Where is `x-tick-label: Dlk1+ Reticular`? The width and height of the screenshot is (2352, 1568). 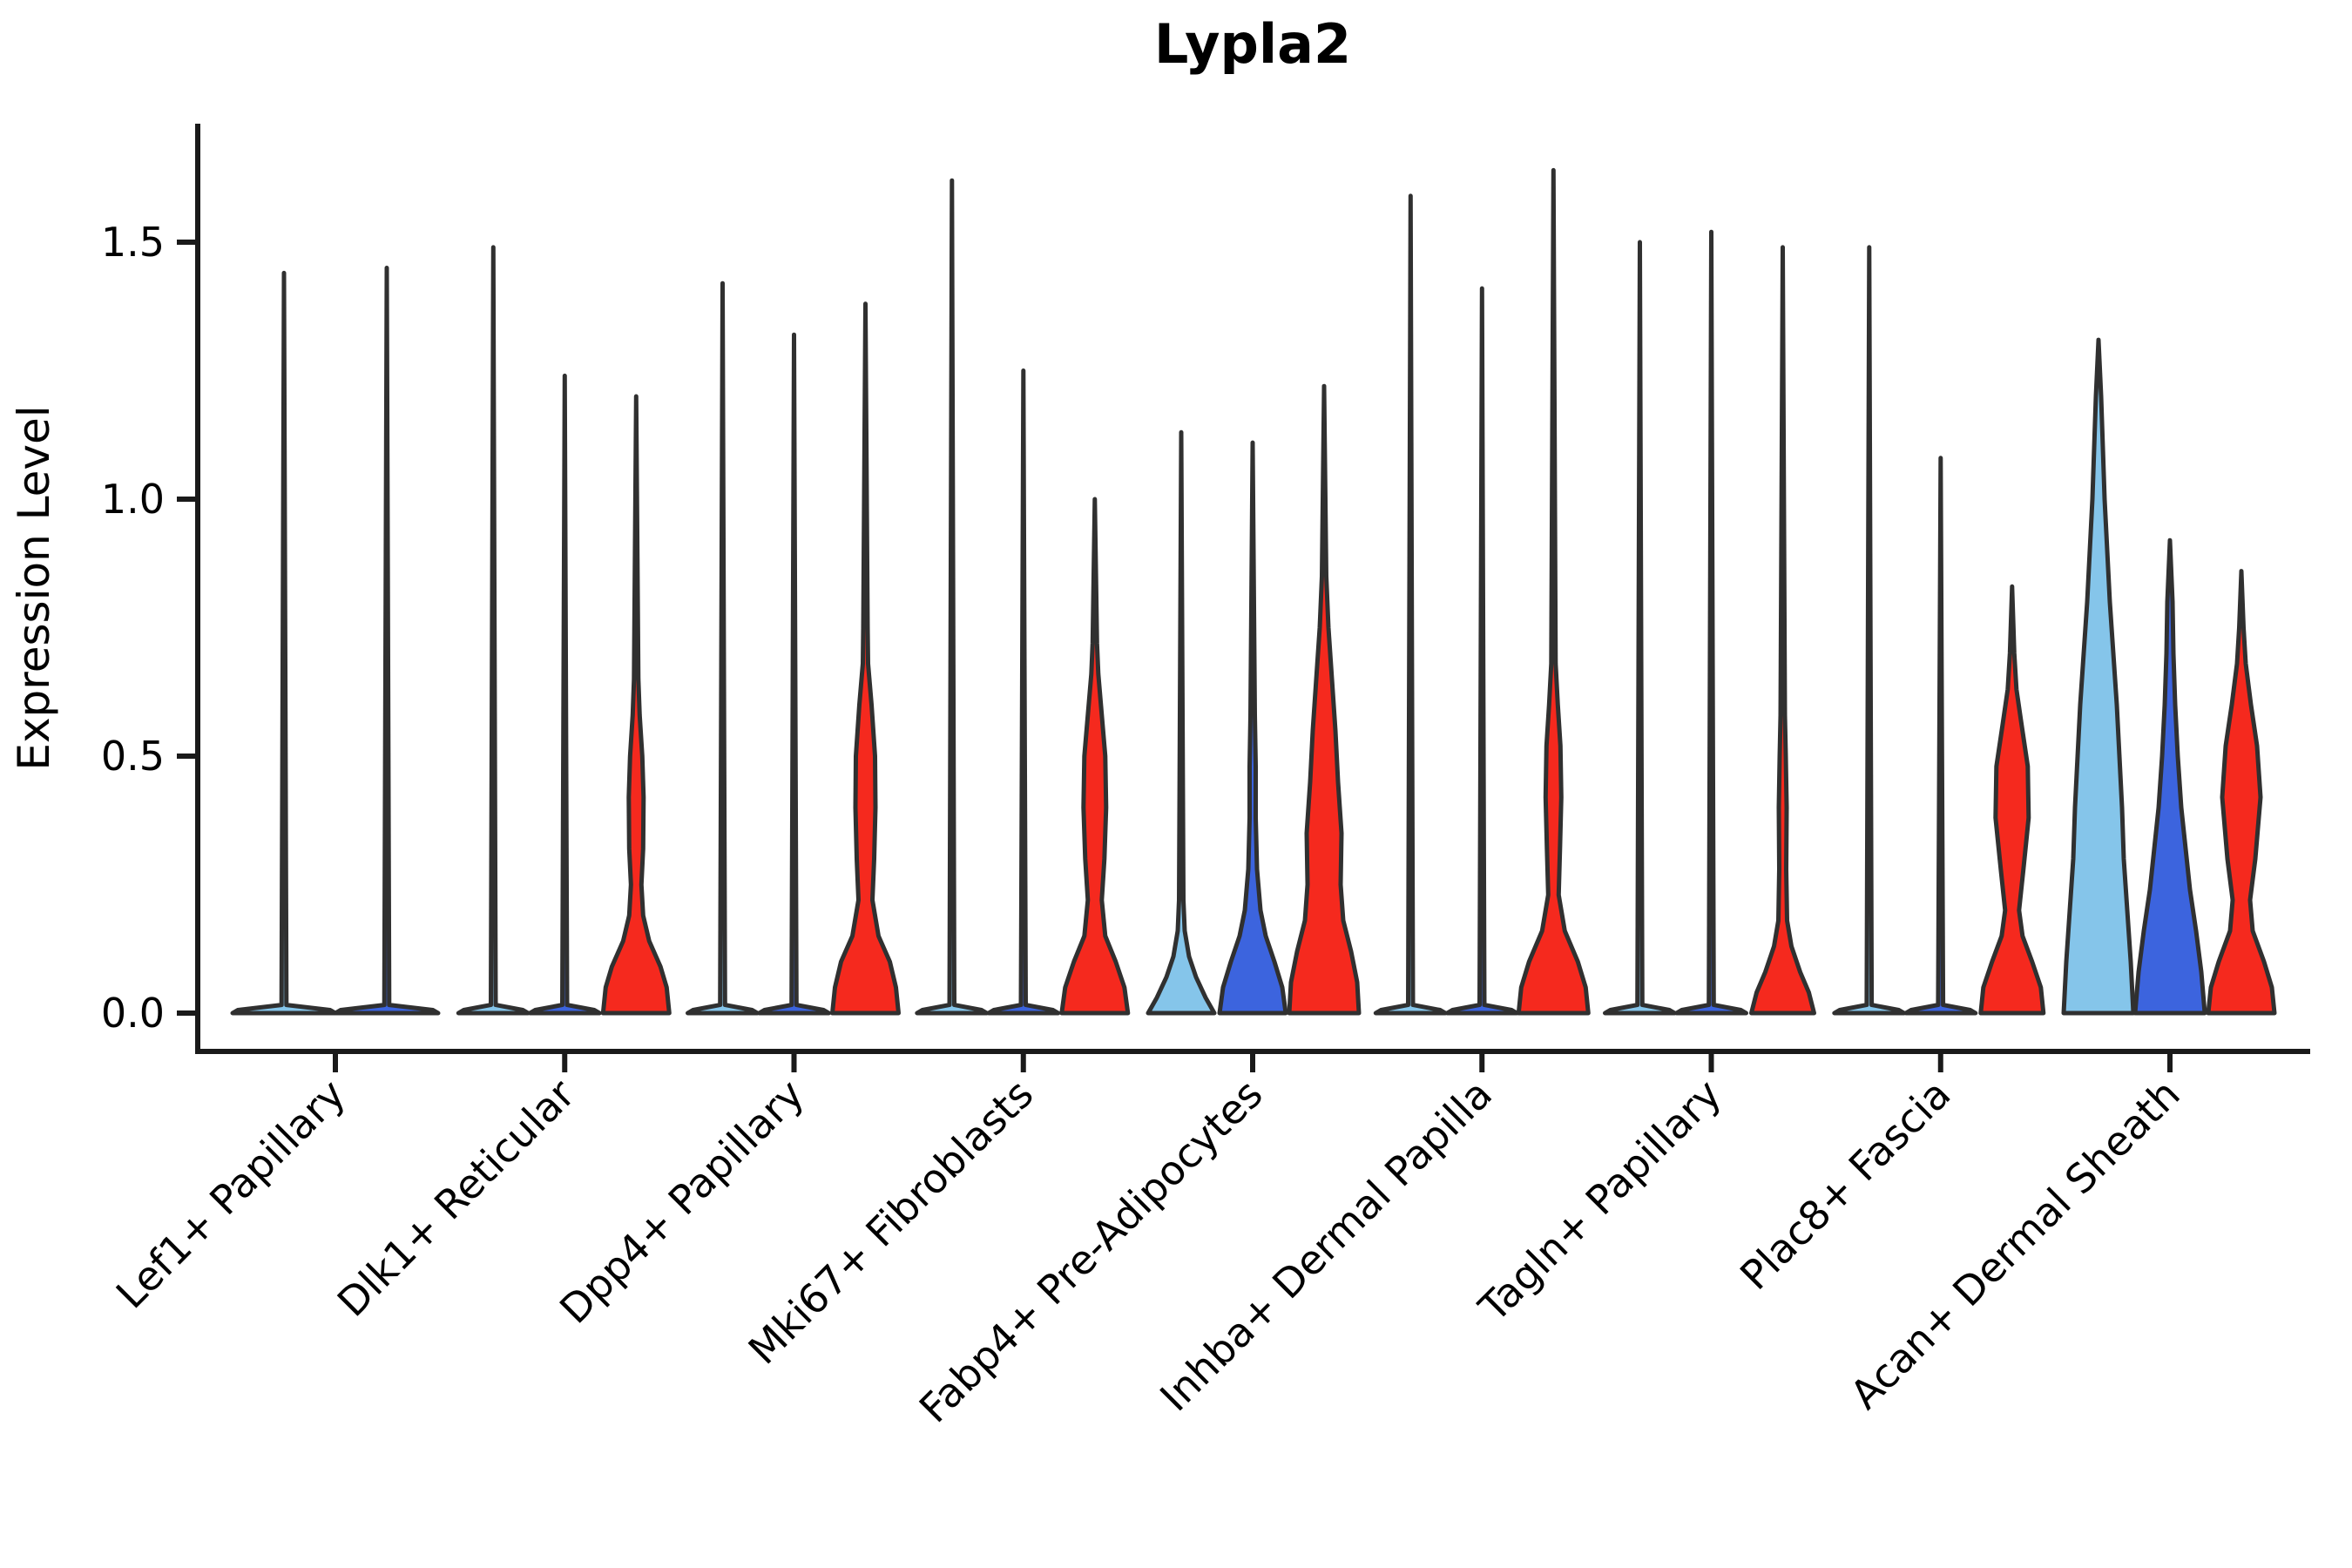
x-tick-label: Dlk1+ Reticular is located at coordinates (456, 1198).